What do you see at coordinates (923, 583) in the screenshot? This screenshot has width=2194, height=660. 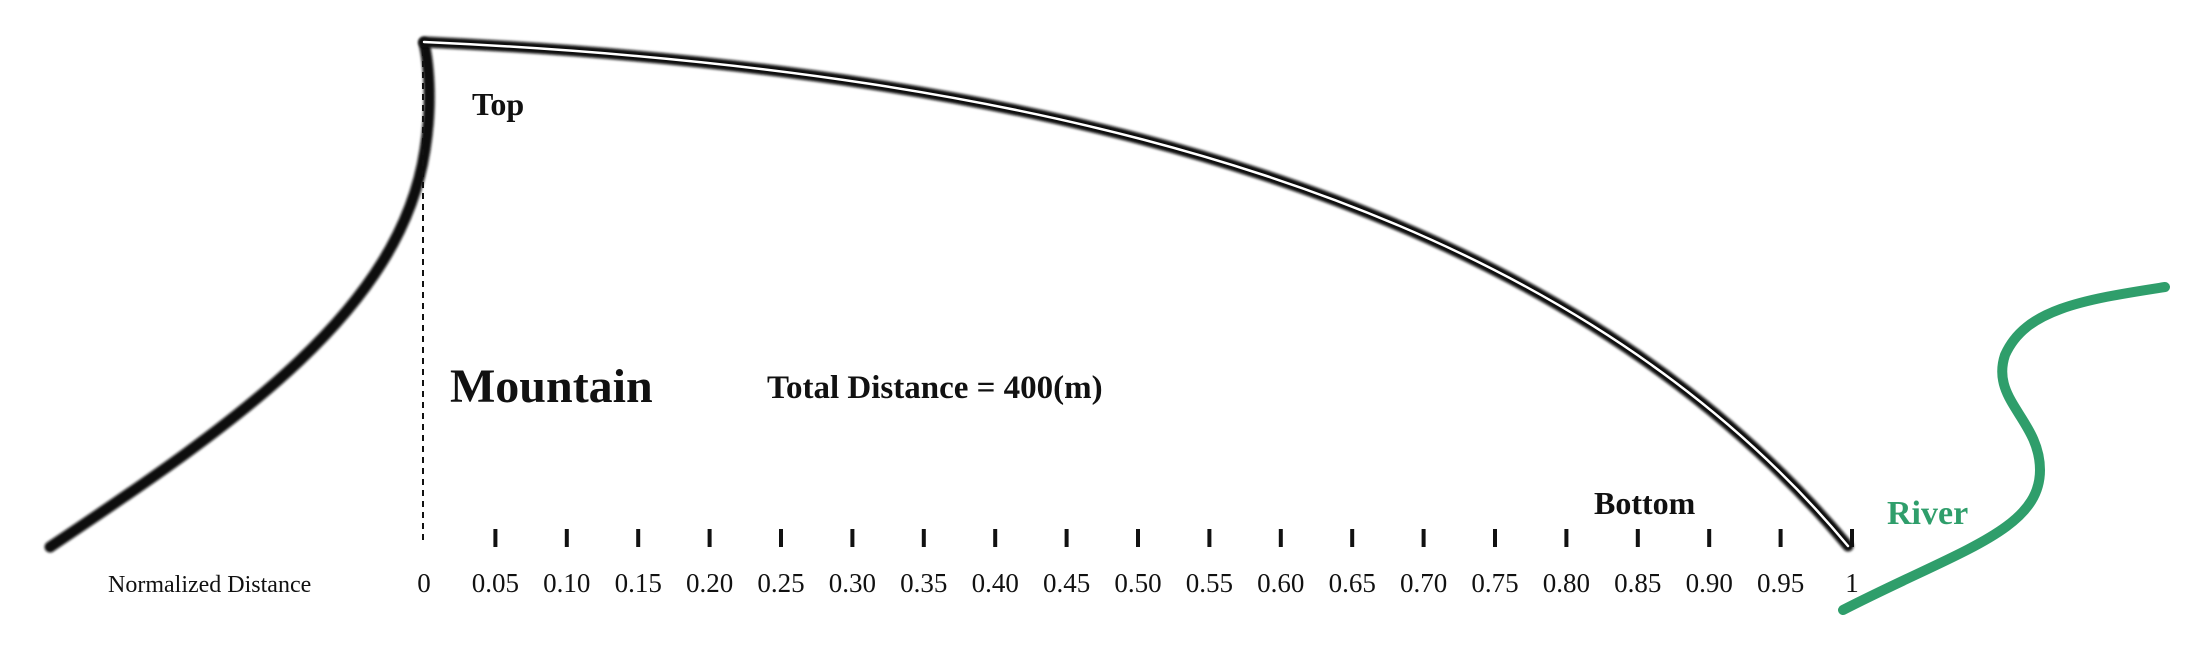 I see `axis-tick-label: 0.35` at bounding box center [923, 583].